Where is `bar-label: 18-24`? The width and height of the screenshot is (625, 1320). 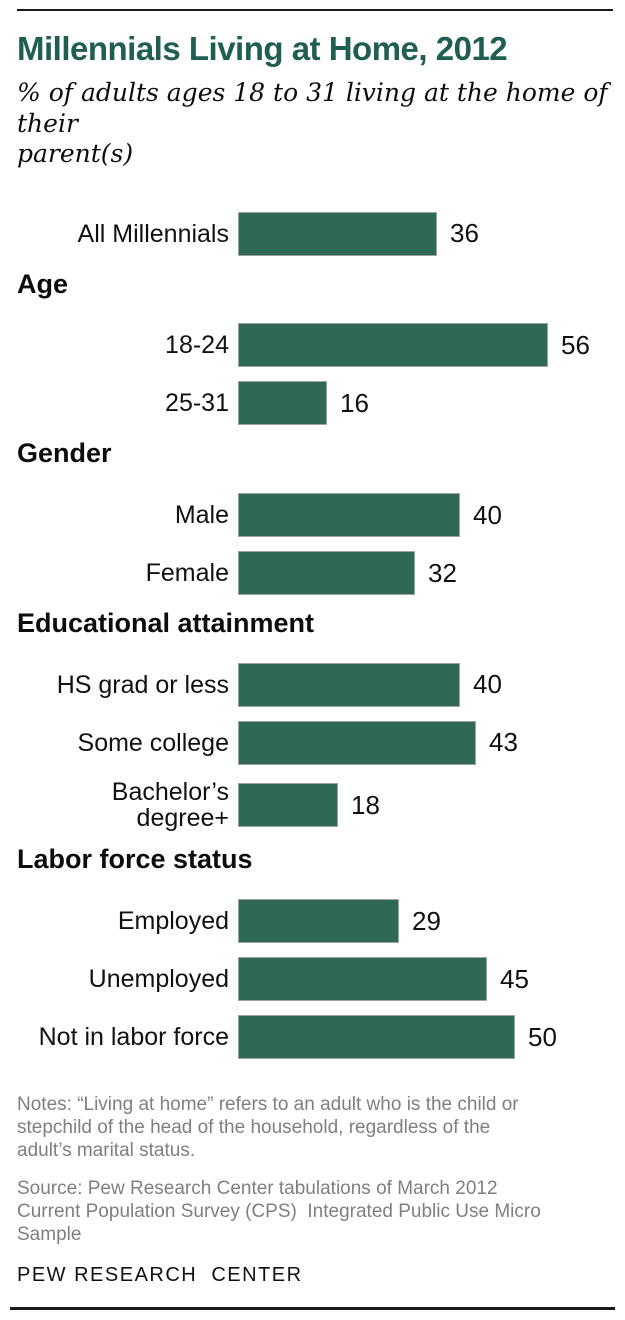
bar-label: 18-24 is located at coordinates (197, 345).